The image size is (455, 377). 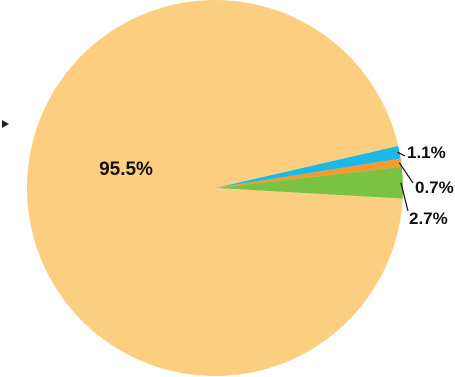 What do you see at coordinates (434, 187) in the screenshot?
I see `slice-label-small-2: 0.7%` at bounding box center [434, 187].